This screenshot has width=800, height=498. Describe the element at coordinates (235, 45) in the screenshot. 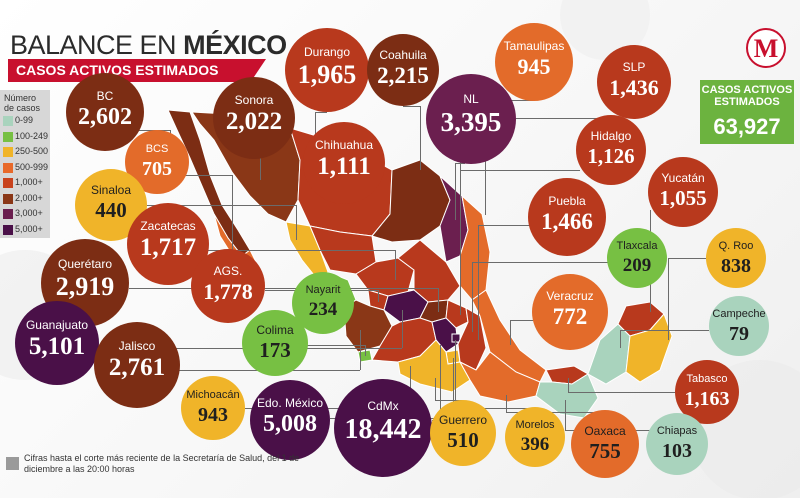

I see `title-country: MÉXICO` at that location.